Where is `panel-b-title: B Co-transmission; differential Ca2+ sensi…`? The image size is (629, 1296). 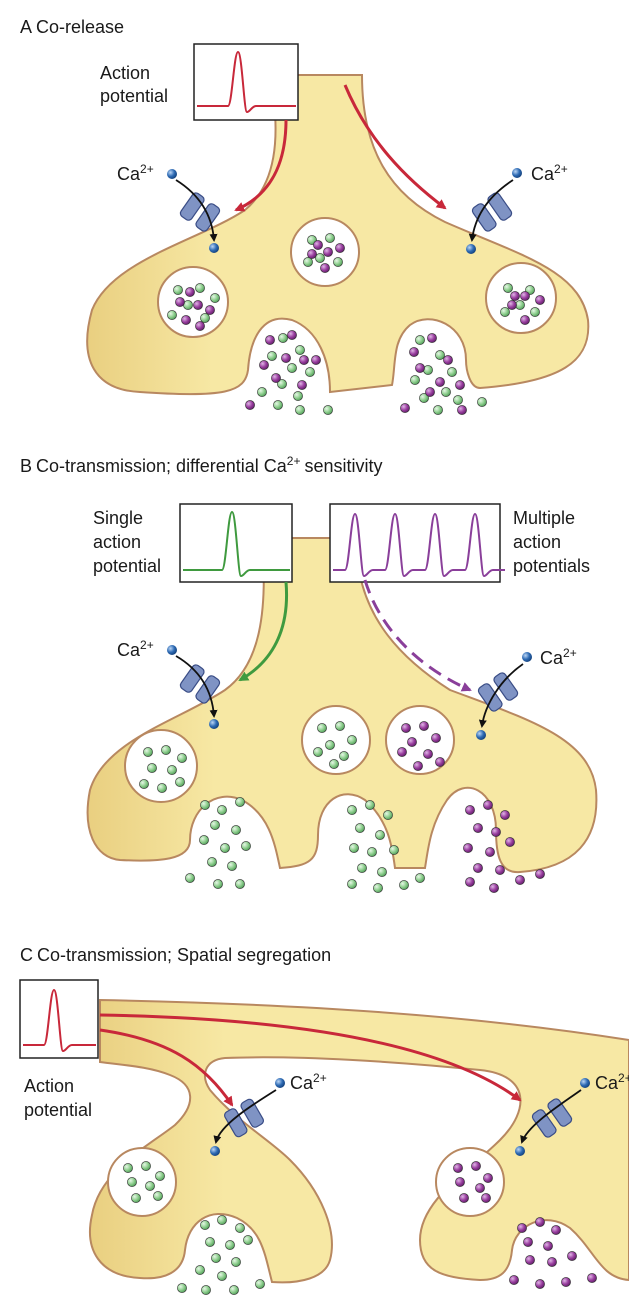 panel-b-title: B Co-transmission; differential Ca2+ sensi… is located at coordinates (201, 465).